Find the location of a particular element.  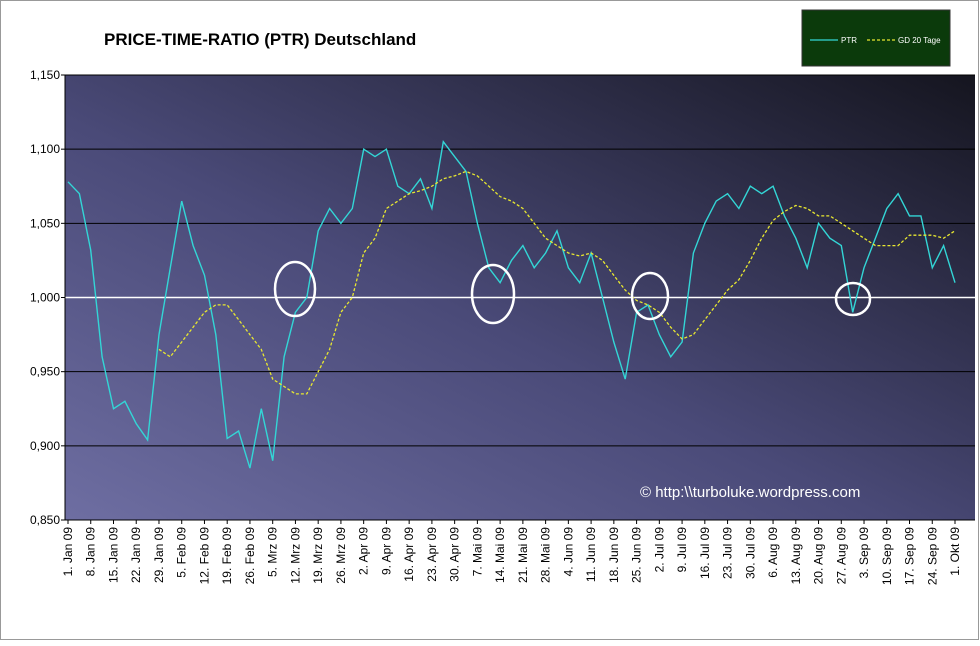

legend: PTR GD 20 Tage is located at coordinates (876, 38).